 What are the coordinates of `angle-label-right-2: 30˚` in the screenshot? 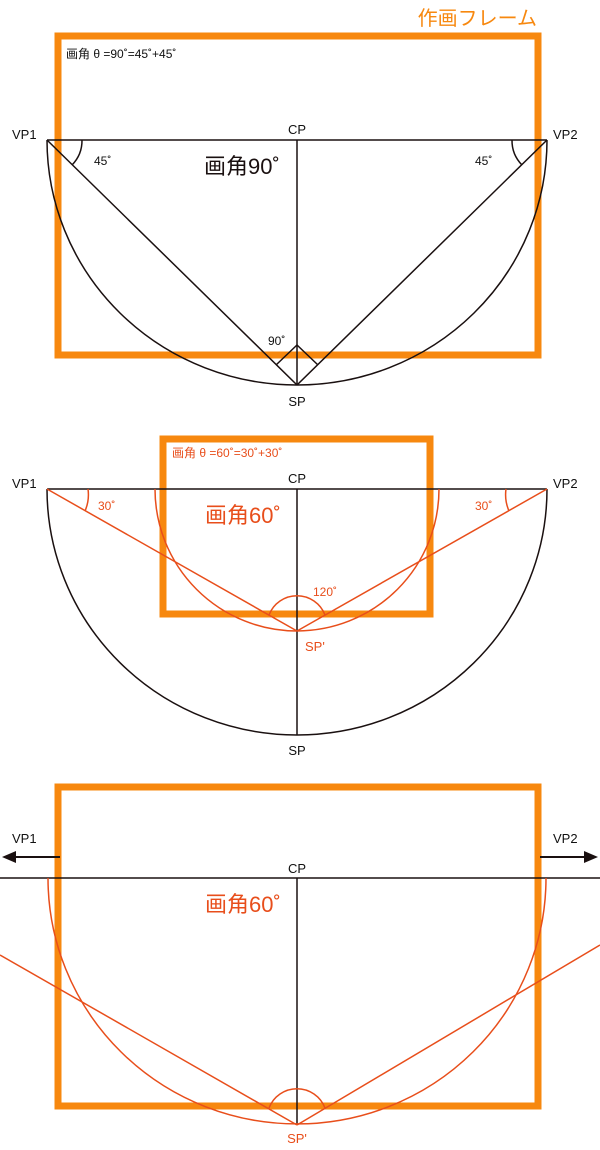 It's located at (483, 506).